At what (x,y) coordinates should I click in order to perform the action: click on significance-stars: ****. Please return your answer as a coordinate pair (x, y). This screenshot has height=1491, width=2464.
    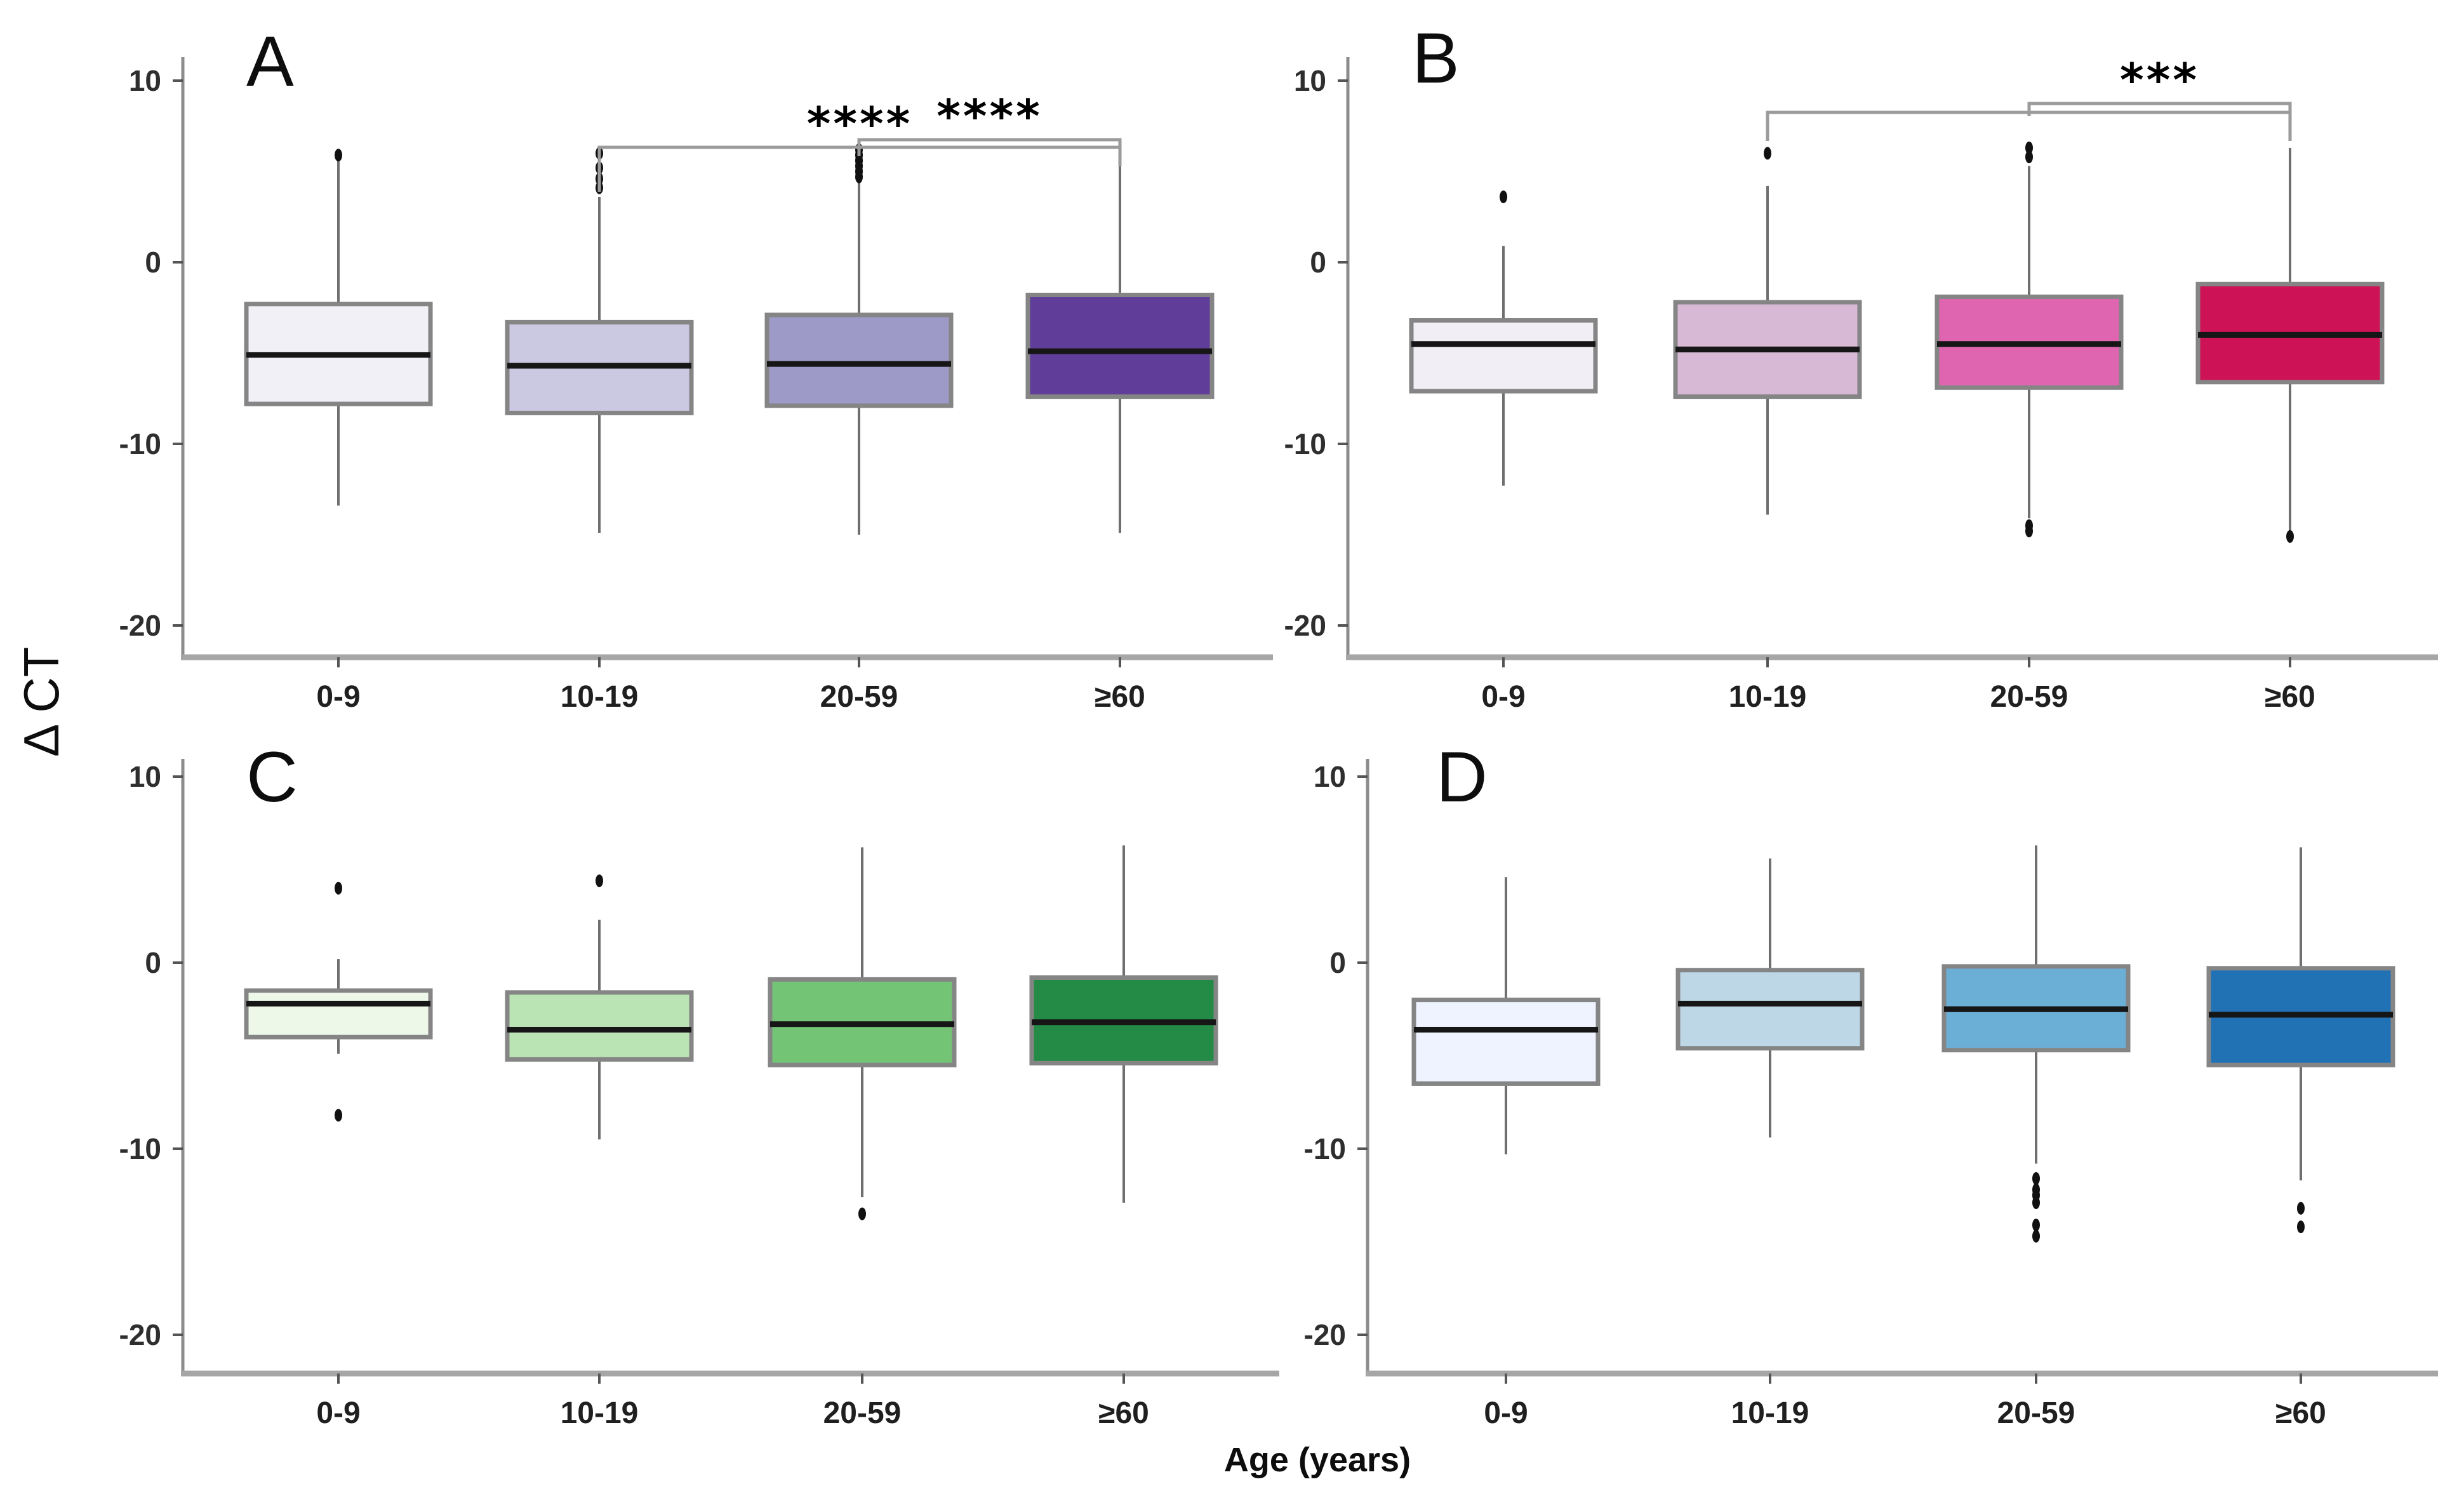
    Looking at the image, I should click on (989, 116).